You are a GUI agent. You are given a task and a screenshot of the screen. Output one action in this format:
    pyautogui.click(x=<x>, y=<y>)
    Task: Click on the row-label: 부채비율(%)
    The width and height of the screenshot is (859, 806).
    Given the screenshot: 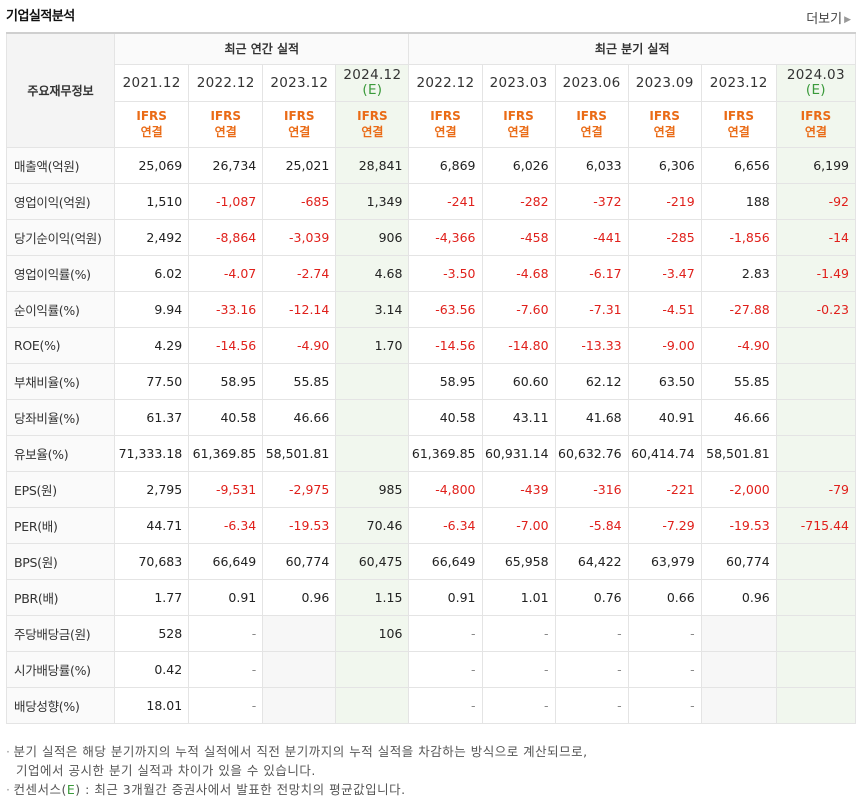 What is the action you would take?
    pyautogui.click(x=60, y=381)
    